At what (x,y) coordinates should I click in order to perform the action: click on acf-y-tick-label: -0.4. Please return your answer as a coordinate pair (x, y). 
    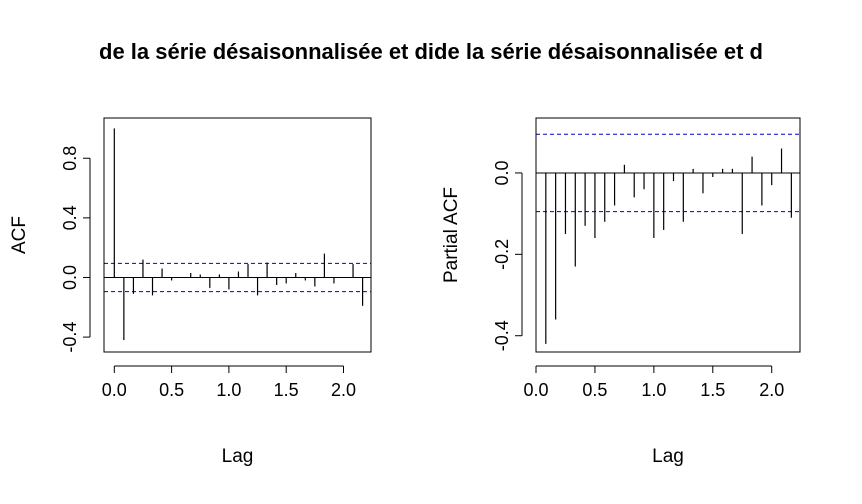
    Looking at the image, I should click on (70, 337).